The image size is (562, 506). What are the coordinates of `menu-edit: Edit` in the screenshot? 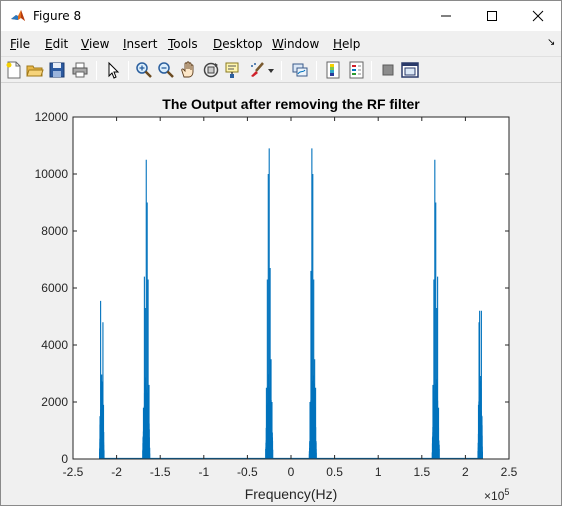 It's located at (57, 44).